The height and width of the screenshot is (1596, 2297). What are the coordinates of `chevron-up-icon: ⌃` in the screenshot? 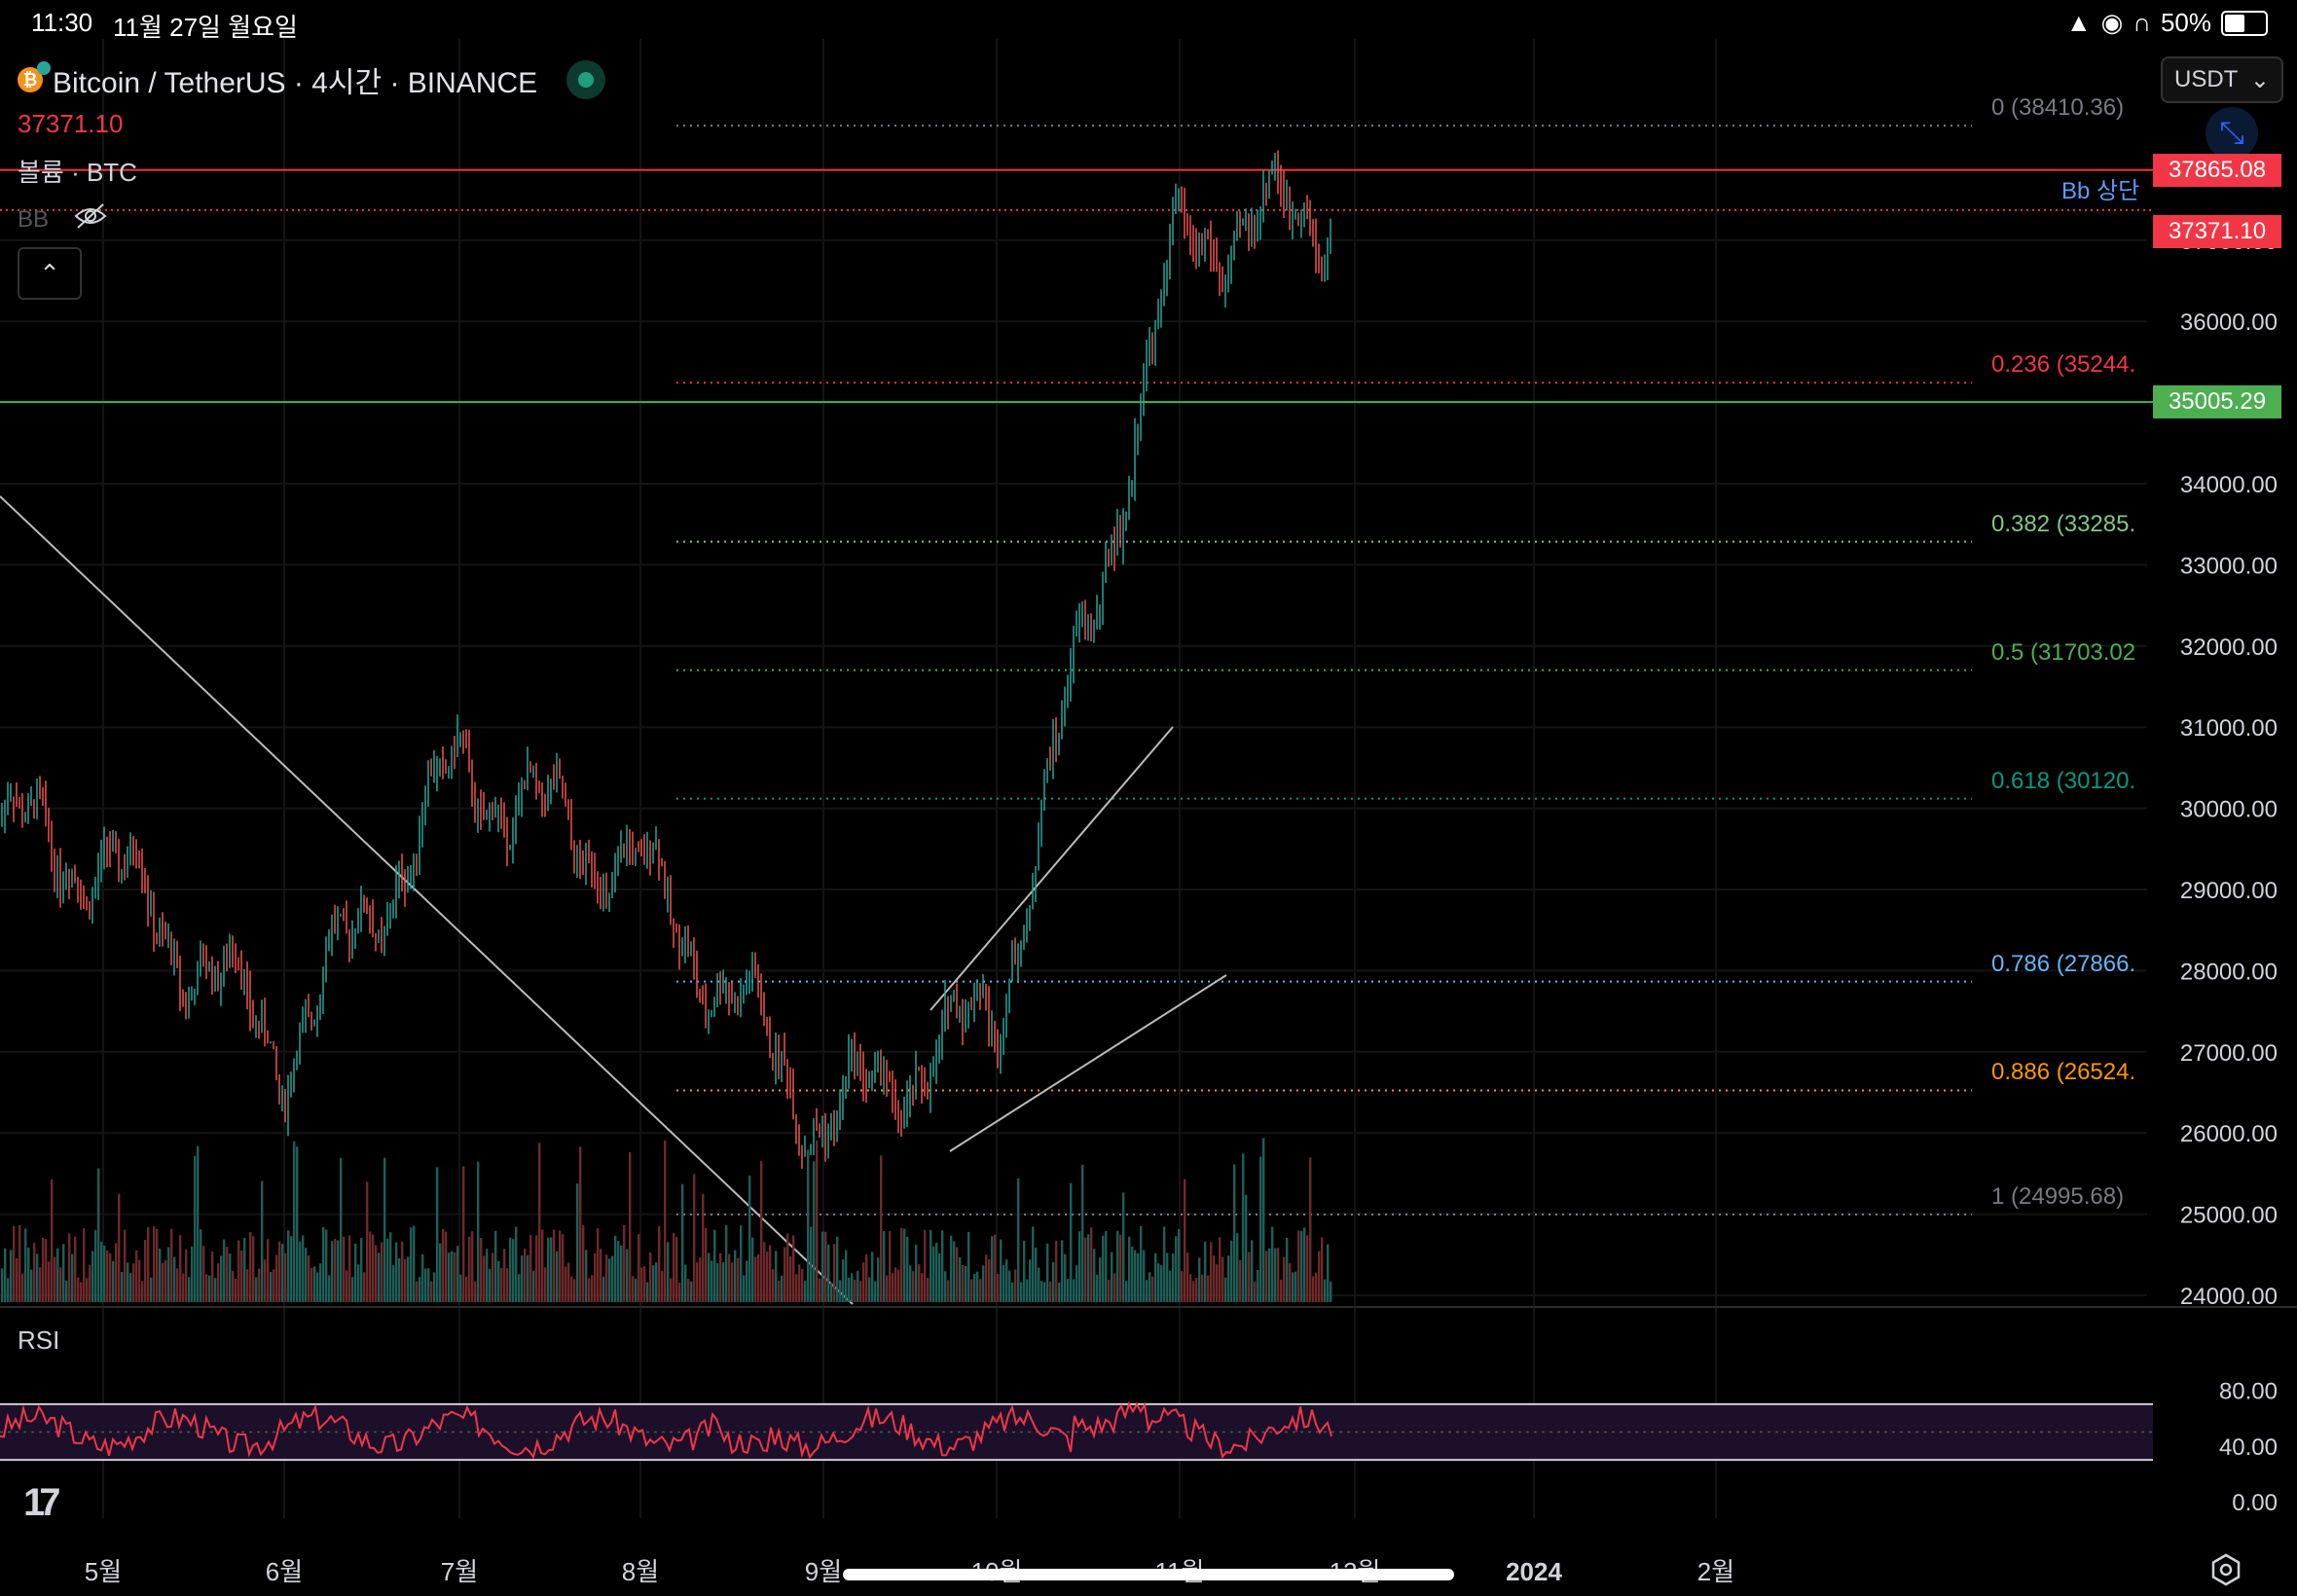 It's located at (49, 273).